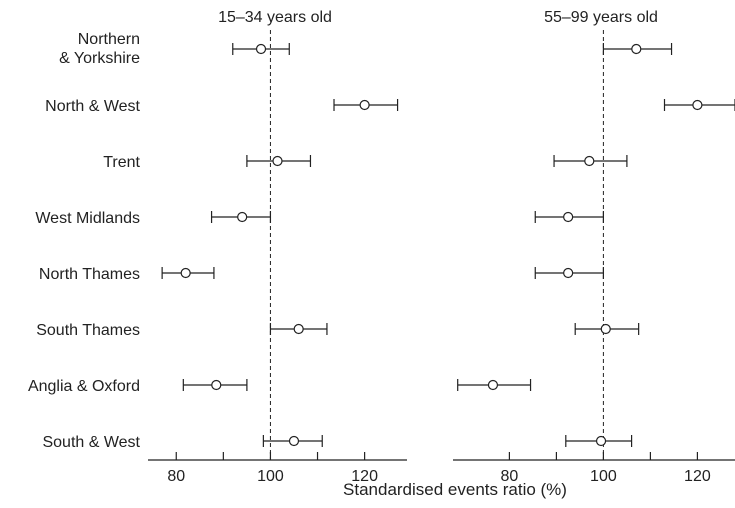 This screenshot has height=508, width=735. Describe the element at coordinates (87, 218) in the screenshot. I see `row-label: West Midlands` at that location.